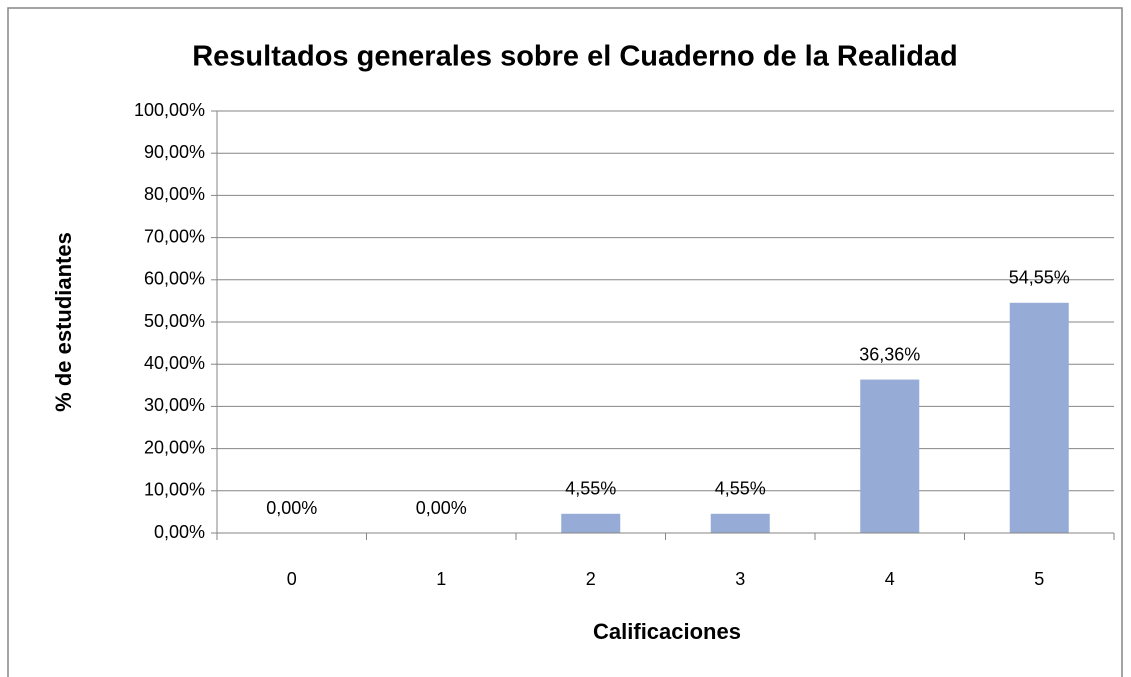 This screenshot has width=1131, height=677. What do you see at coordinates (174, 194) in the screenshot?
I see `y-tick-label: 80,00%` at bounding box center [174, 194].